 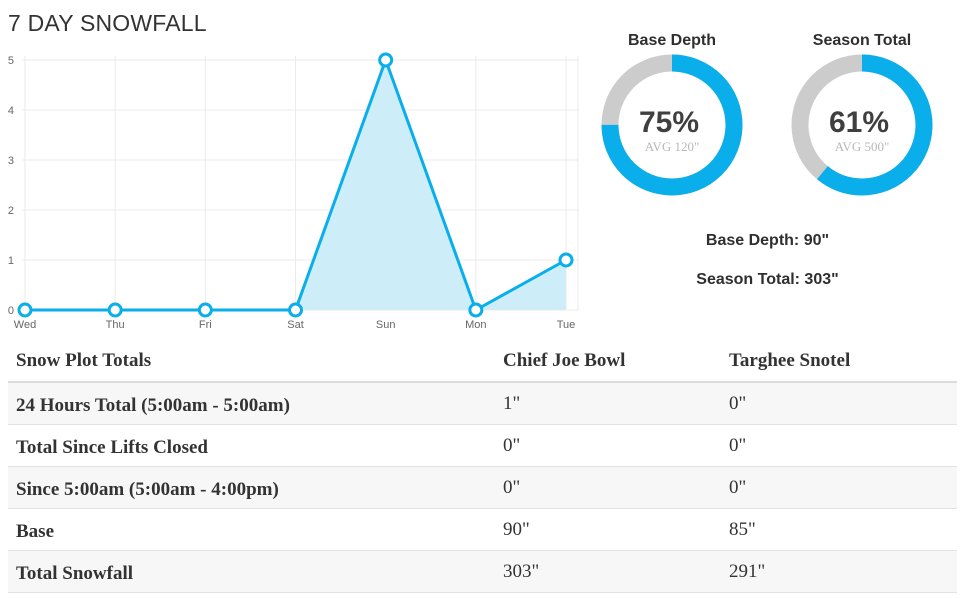 I want to click on gauge-title: Season Total, so click(x=862, y=40).